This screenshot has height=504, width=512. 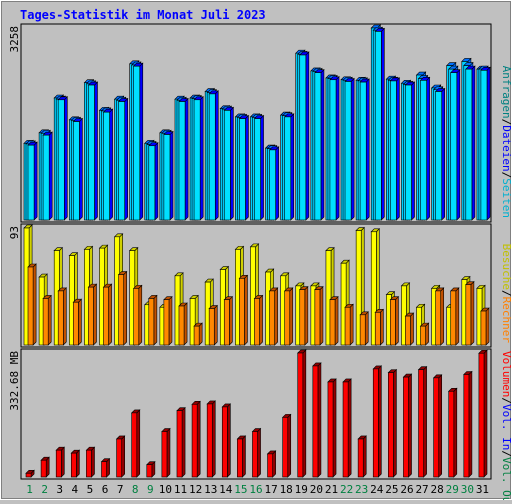 What do you see at coordinates (168, 452) in the screenshot?
I see `bar-volumen-day-10-side` at bounding box center [168, 452].